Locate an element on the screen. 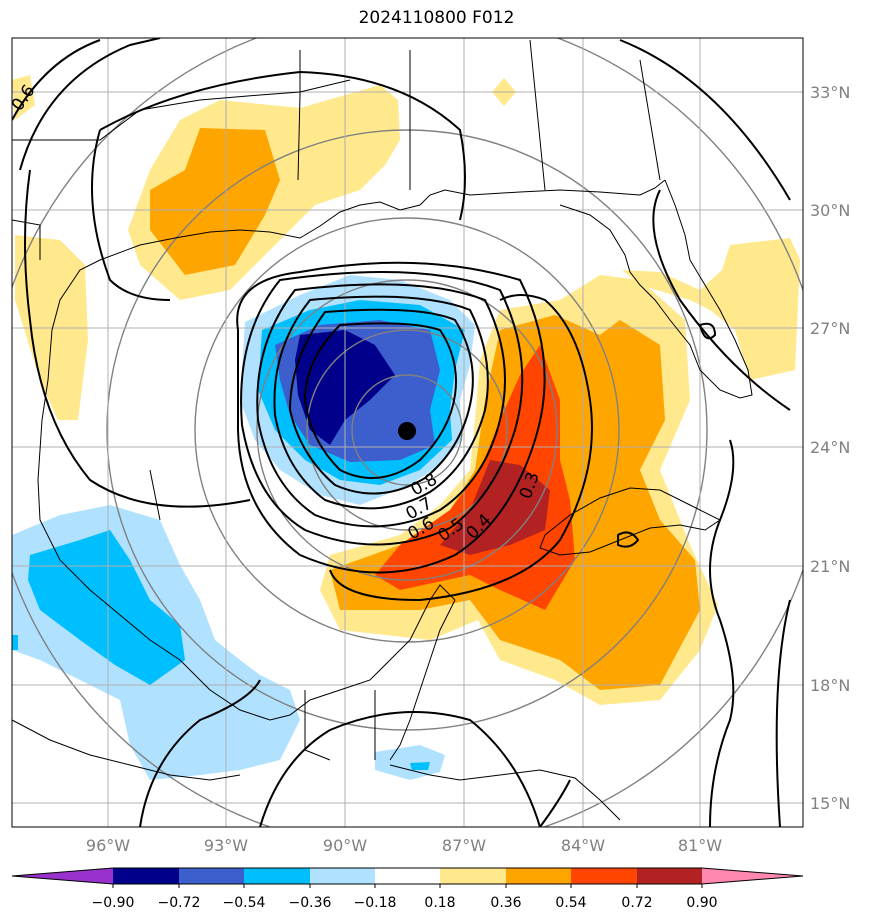  lon-label-87: 87°W is located at coordinates (464, 845).